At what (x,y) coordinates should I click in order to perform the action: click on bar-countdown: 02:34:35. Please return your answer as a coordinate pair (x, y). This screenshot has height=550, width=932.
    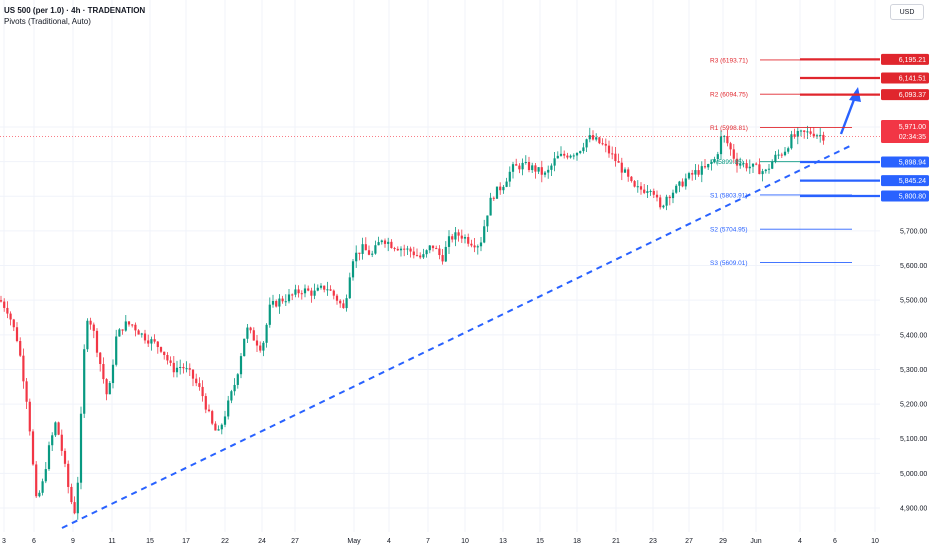
    Looking at the image, I should click on (912, 137).